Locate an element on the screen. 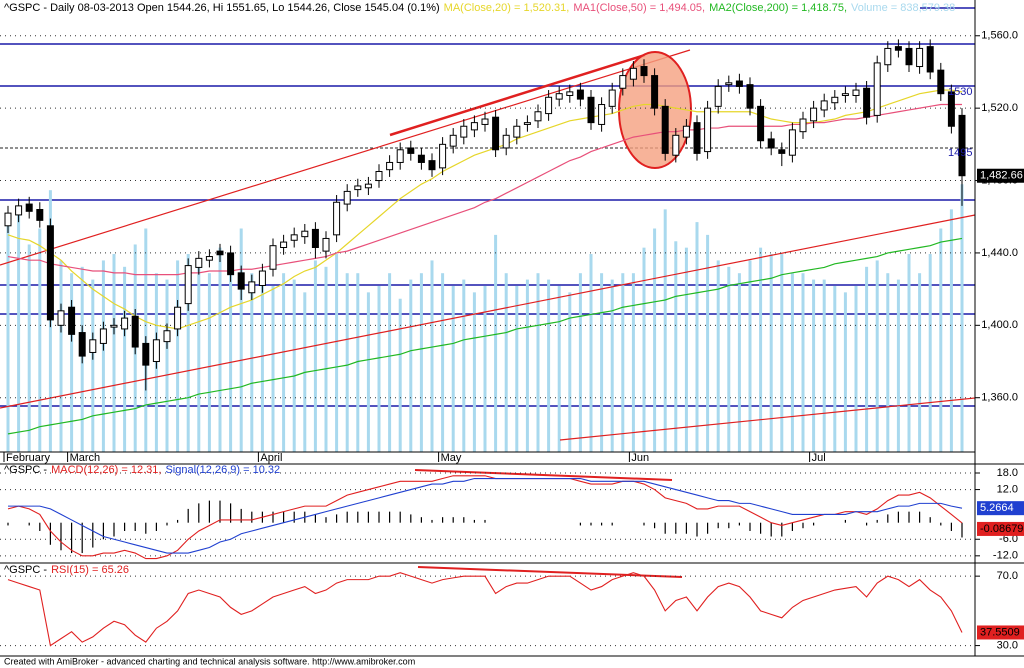 The height and width of the screenshot is (668, 1024). legend-entry: MACD(12,26) = 12.31, is located at coordinates (106, 470).